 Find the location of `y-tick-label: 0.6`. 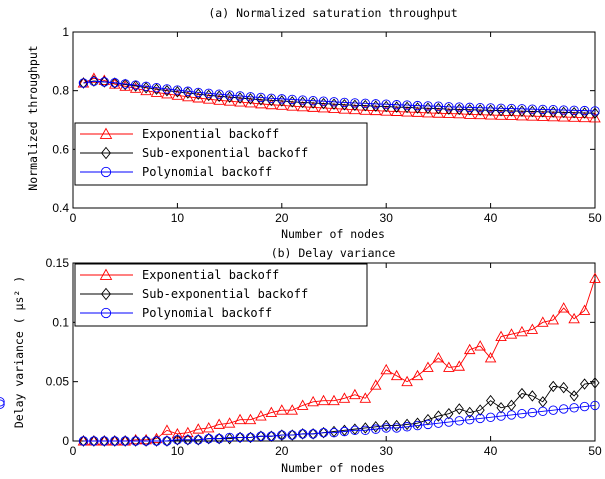

y-tick-label: 0.6 is located at coordinates (60, 149).